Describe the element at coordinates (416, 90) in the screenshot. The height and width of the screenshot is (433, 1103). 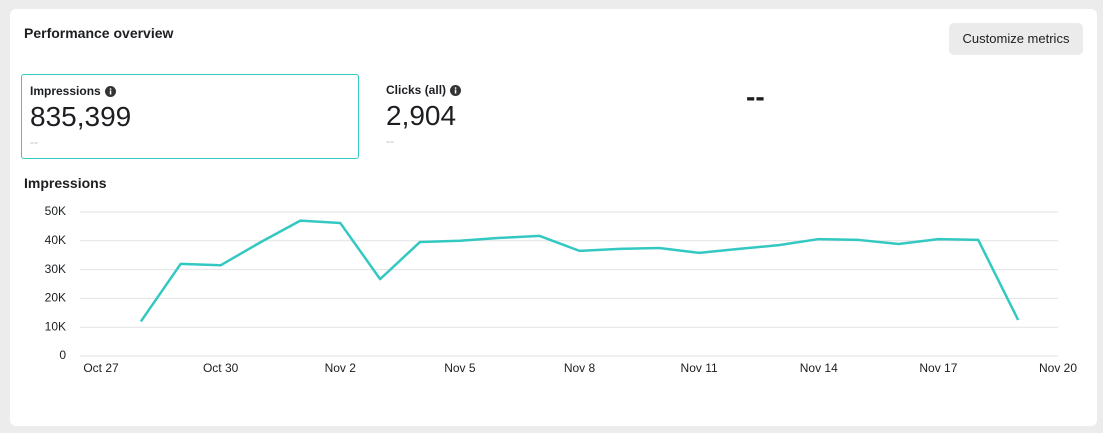
I see `metric-label: Clicks (all)` at that location.